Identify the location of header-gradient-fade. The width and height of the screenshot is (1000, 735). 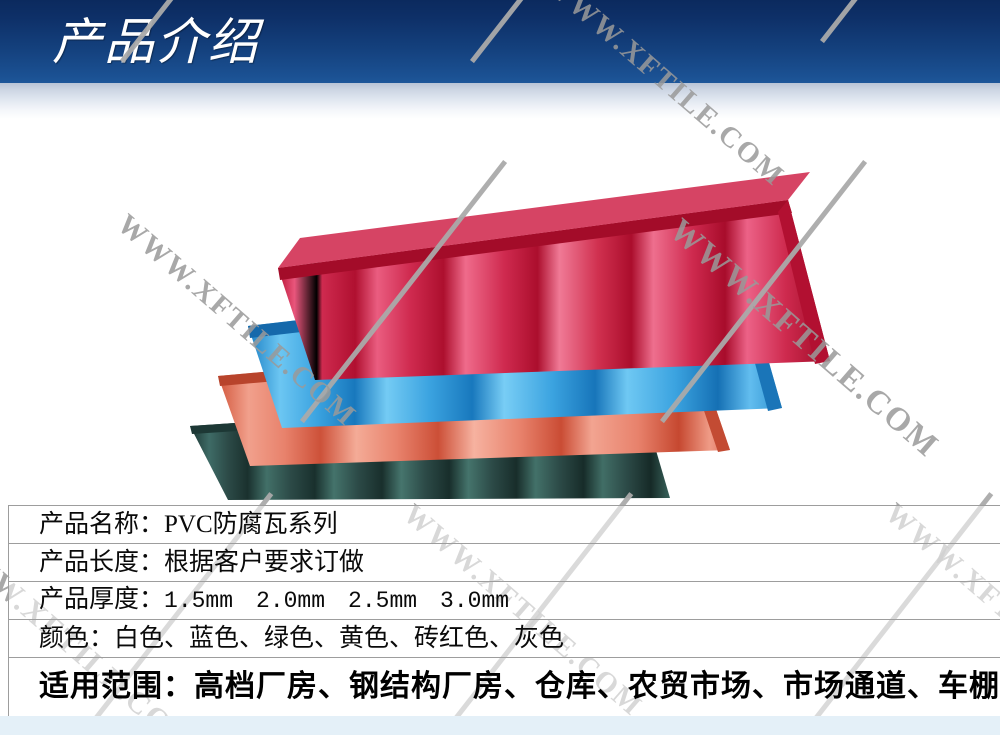
(500, 101).